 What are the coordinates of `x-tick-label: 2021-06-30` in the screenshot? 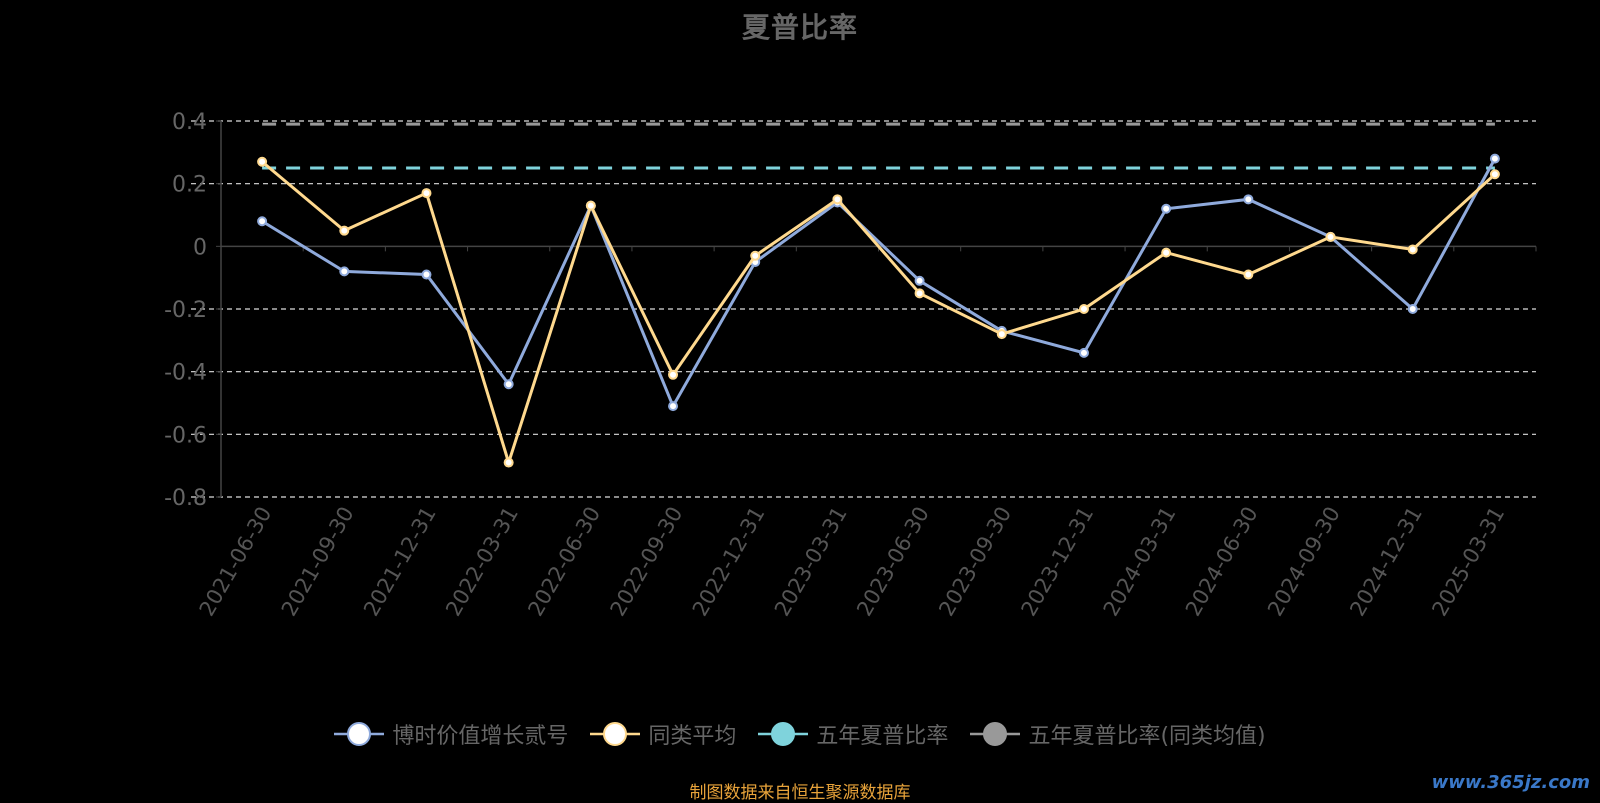 It's located at (236, 562).